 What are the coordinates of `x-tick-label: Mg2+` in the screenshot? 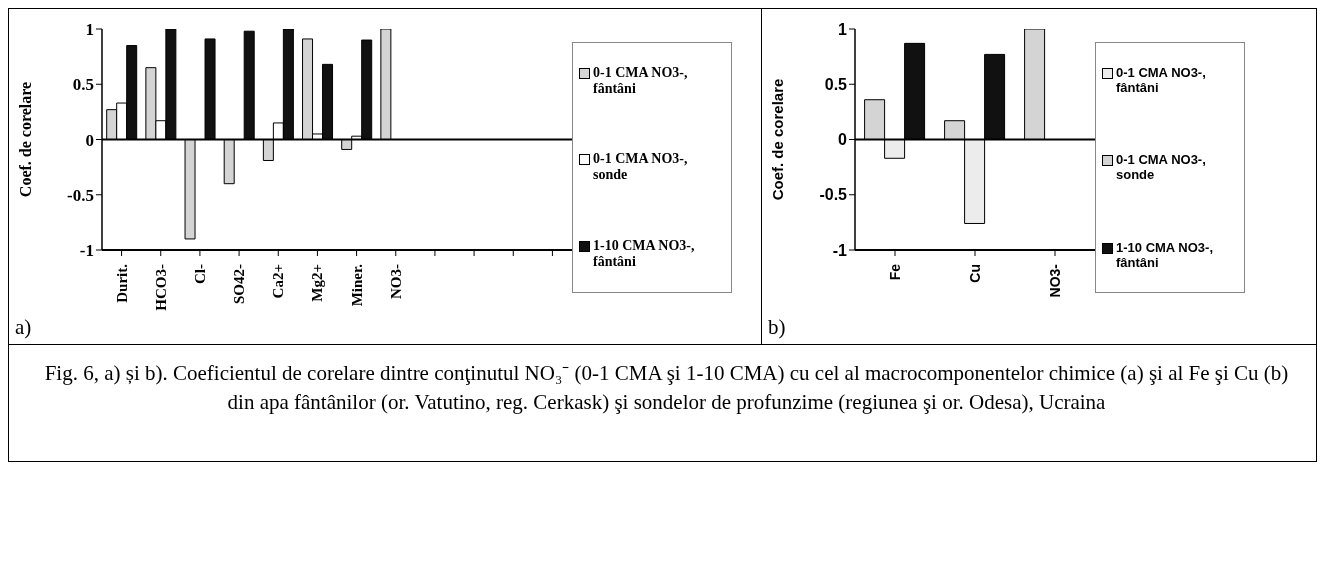 It's located at (317, 283).